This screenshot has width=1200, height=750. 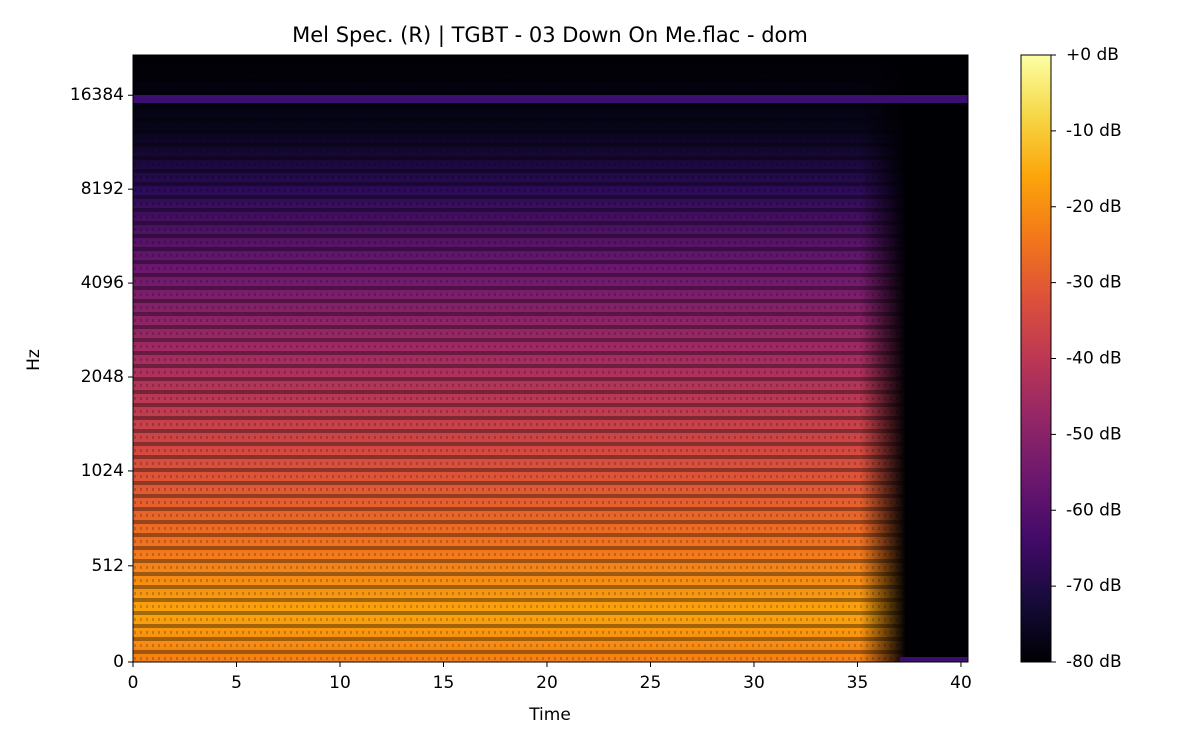 What do you see at coordinates (118, 662) in the screenshot?
I see `y-tick-label: 0` at bounding box center [118, 662].